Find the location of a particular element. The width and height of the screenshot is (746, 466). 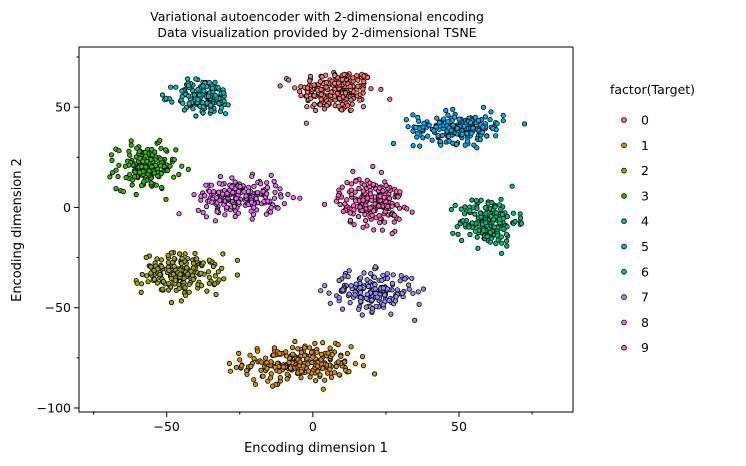

x-tick-label: 50 is located at coordinates (459, 426).